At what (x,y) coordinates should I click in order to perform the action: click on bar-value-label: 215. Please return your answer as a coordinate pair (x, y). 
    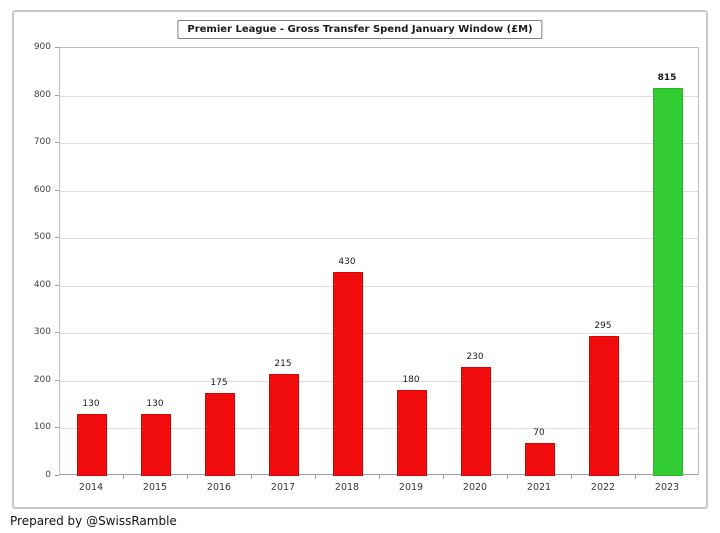
    Looking at the image, I should click on (283, 363).